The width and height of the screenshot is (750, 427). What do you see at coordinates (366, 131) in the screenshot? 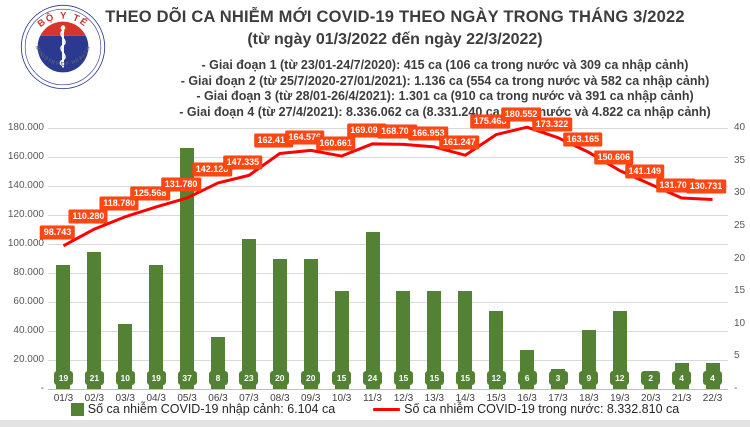
I see `line-value-label: 169.090` at bounding box center [366, 131].